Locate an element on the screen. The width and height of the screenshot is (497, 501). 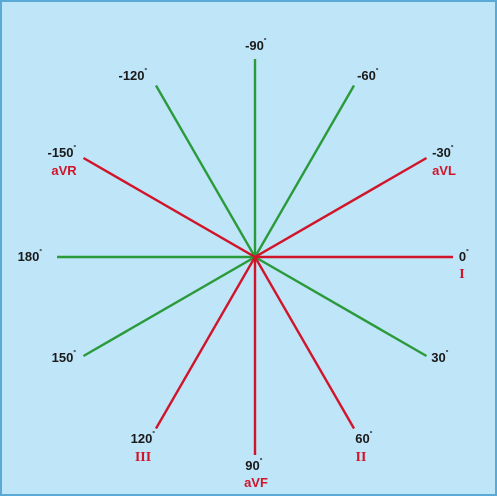
lead-label-iii: III is located at coordinates (143, 457).